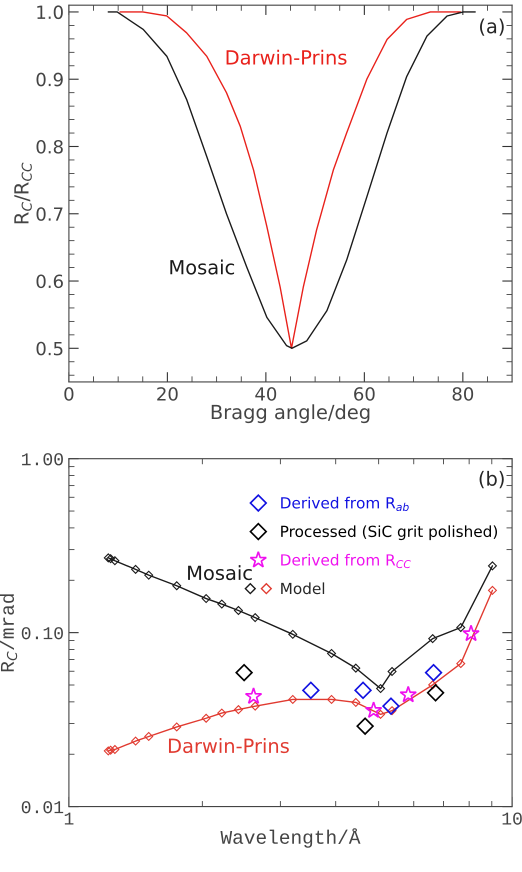 The width and height of the screenshot is (522, 872). Describe the element at coordinates (302, 588) in the screenshot. I see `annotation: Model` at that location.